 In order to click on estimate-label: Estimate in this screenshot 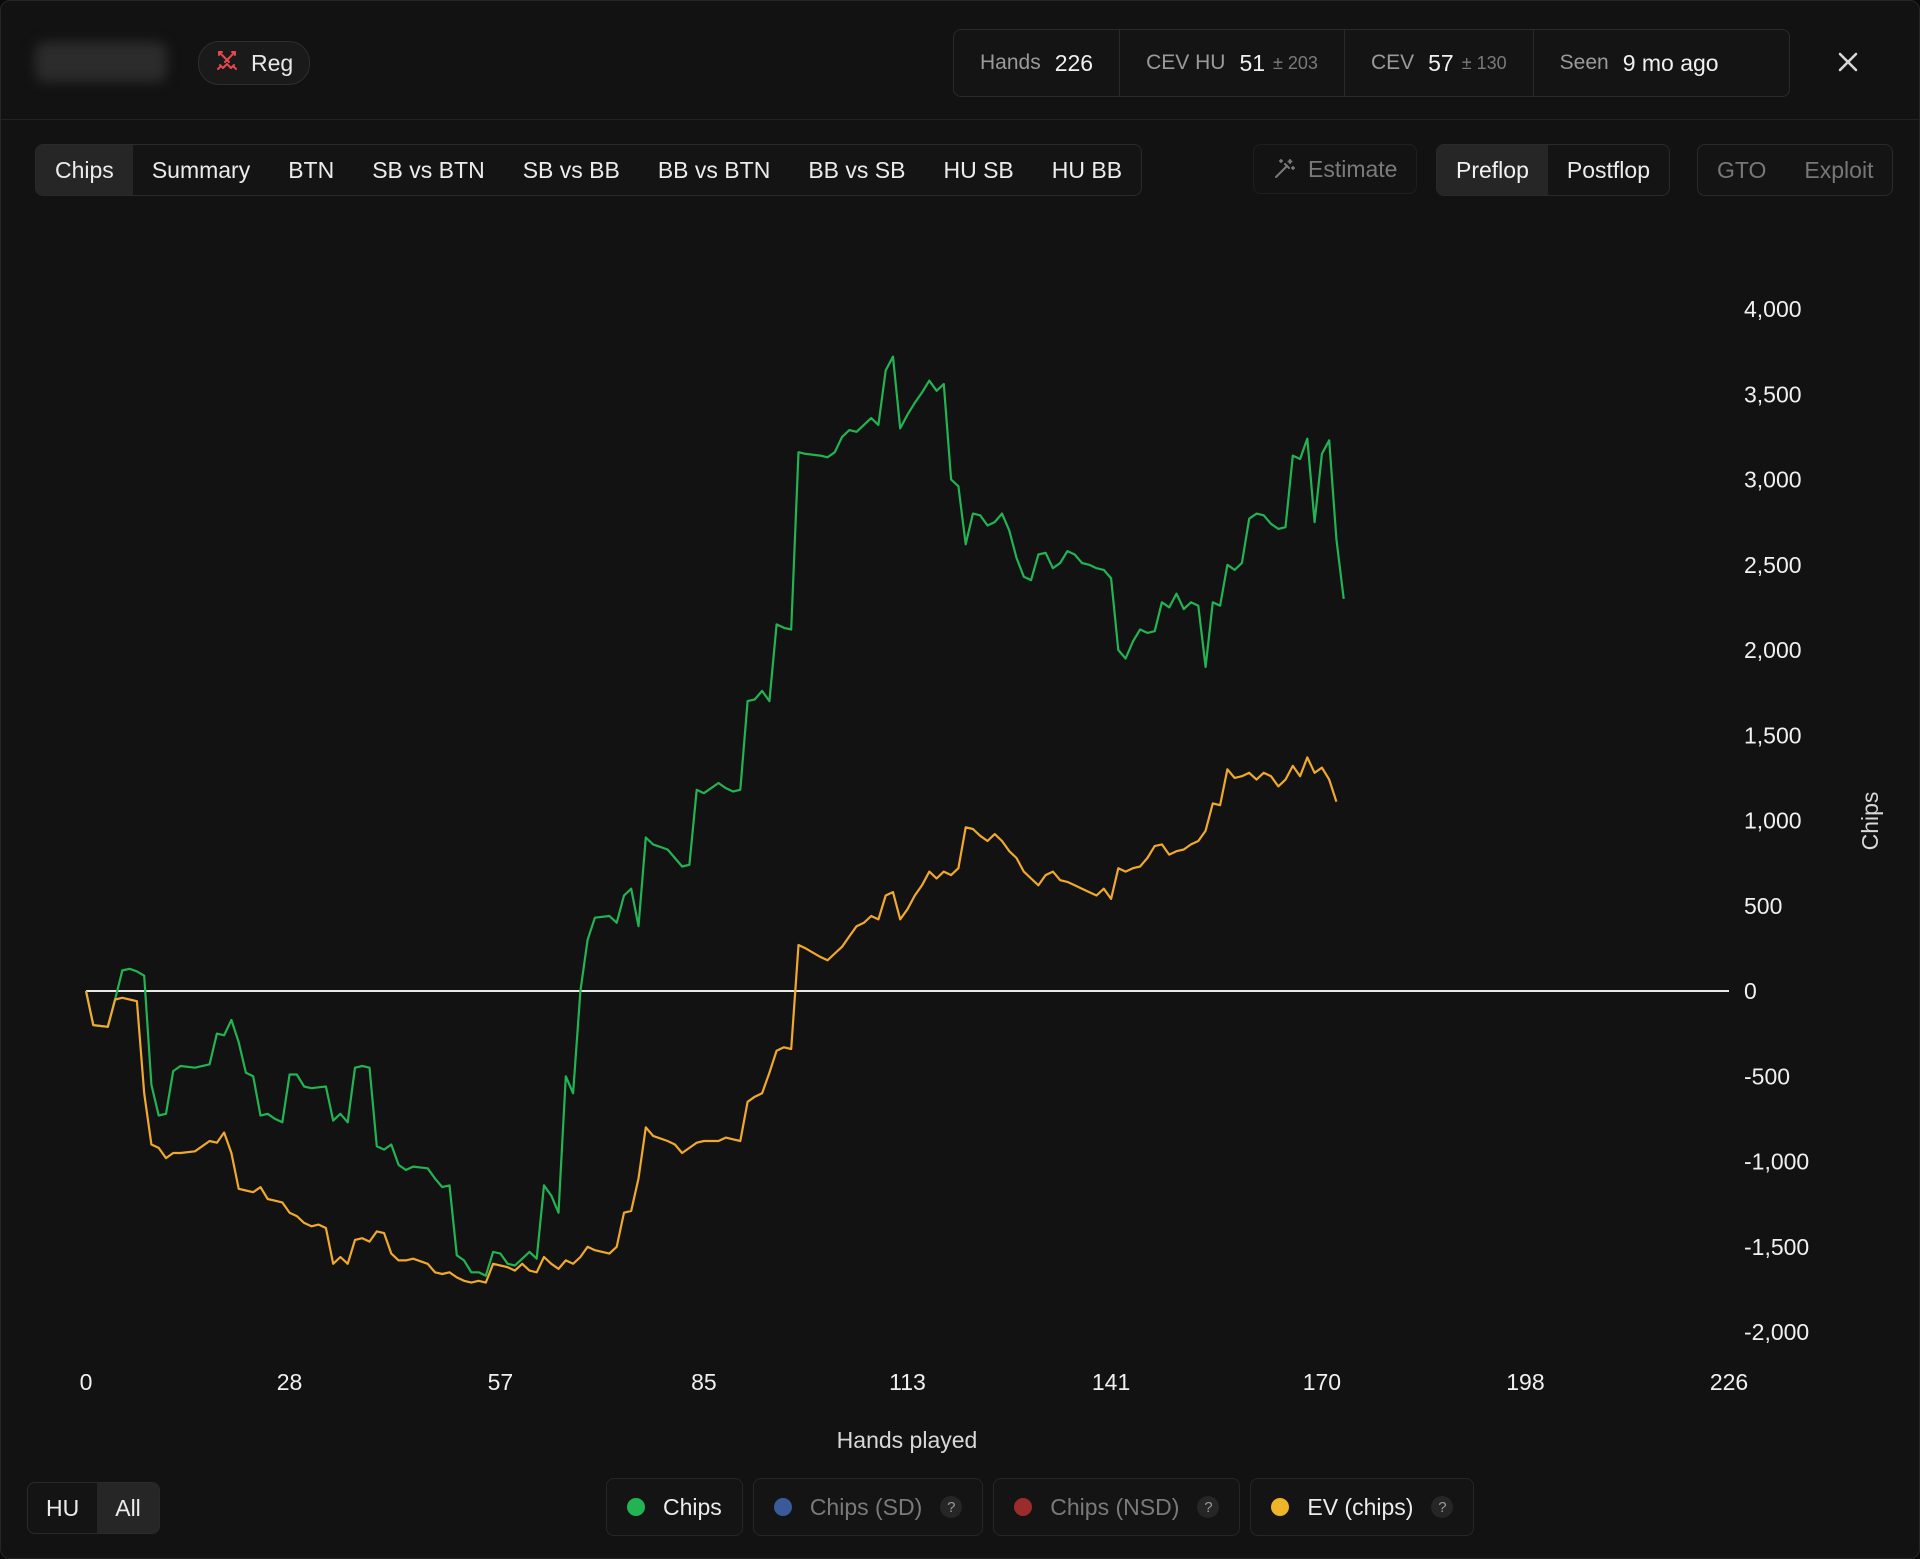, I will do `click(1353, 168)`.